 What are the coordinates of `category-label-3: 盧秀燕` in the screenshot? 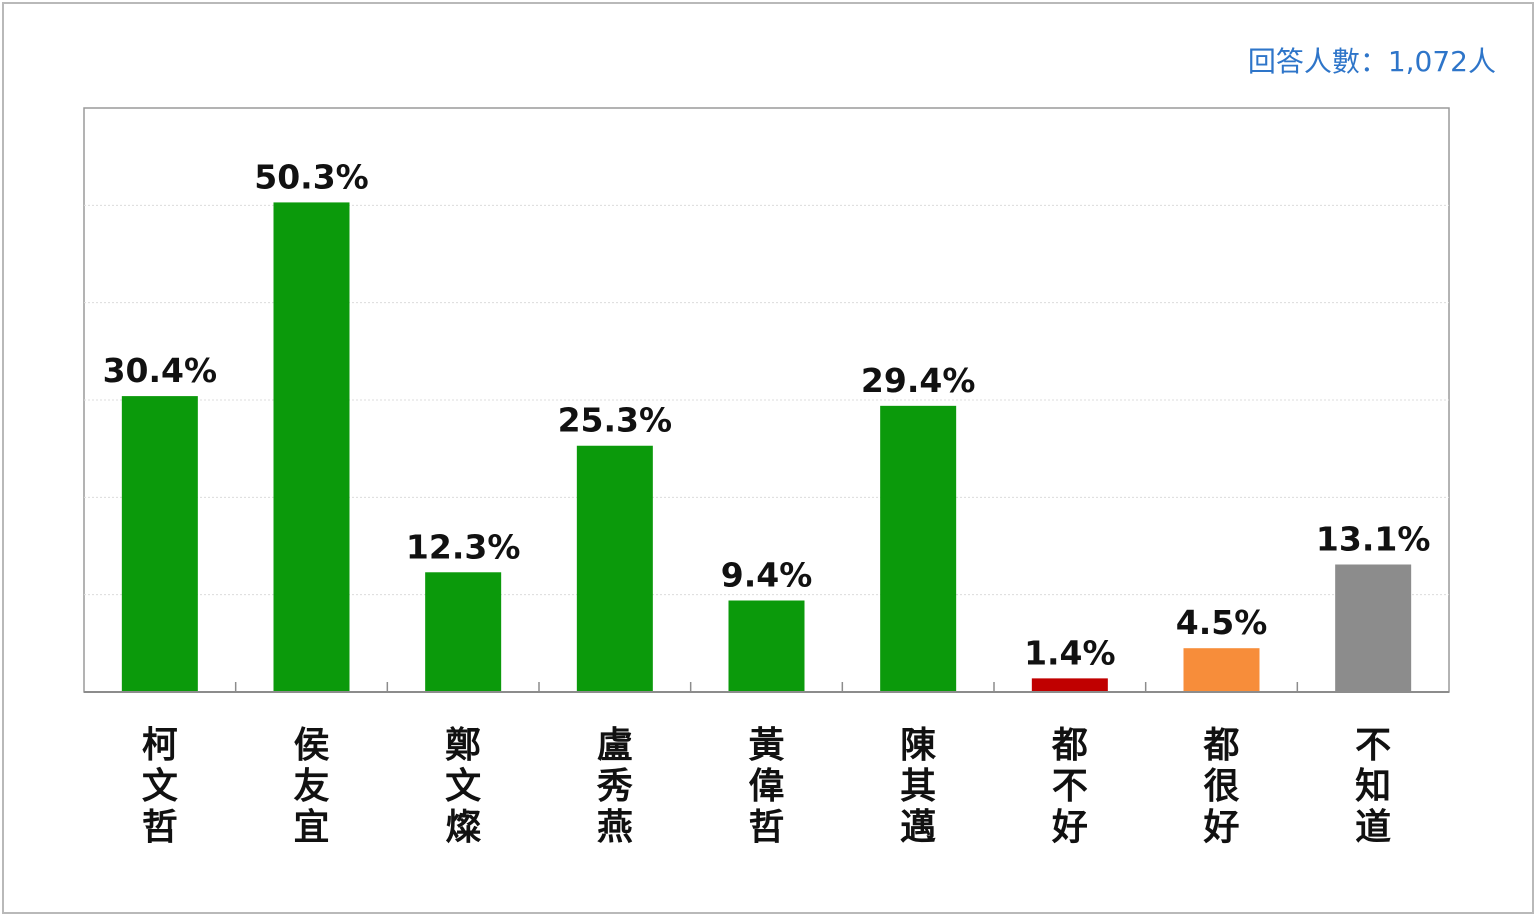 It's located at (614, 786).